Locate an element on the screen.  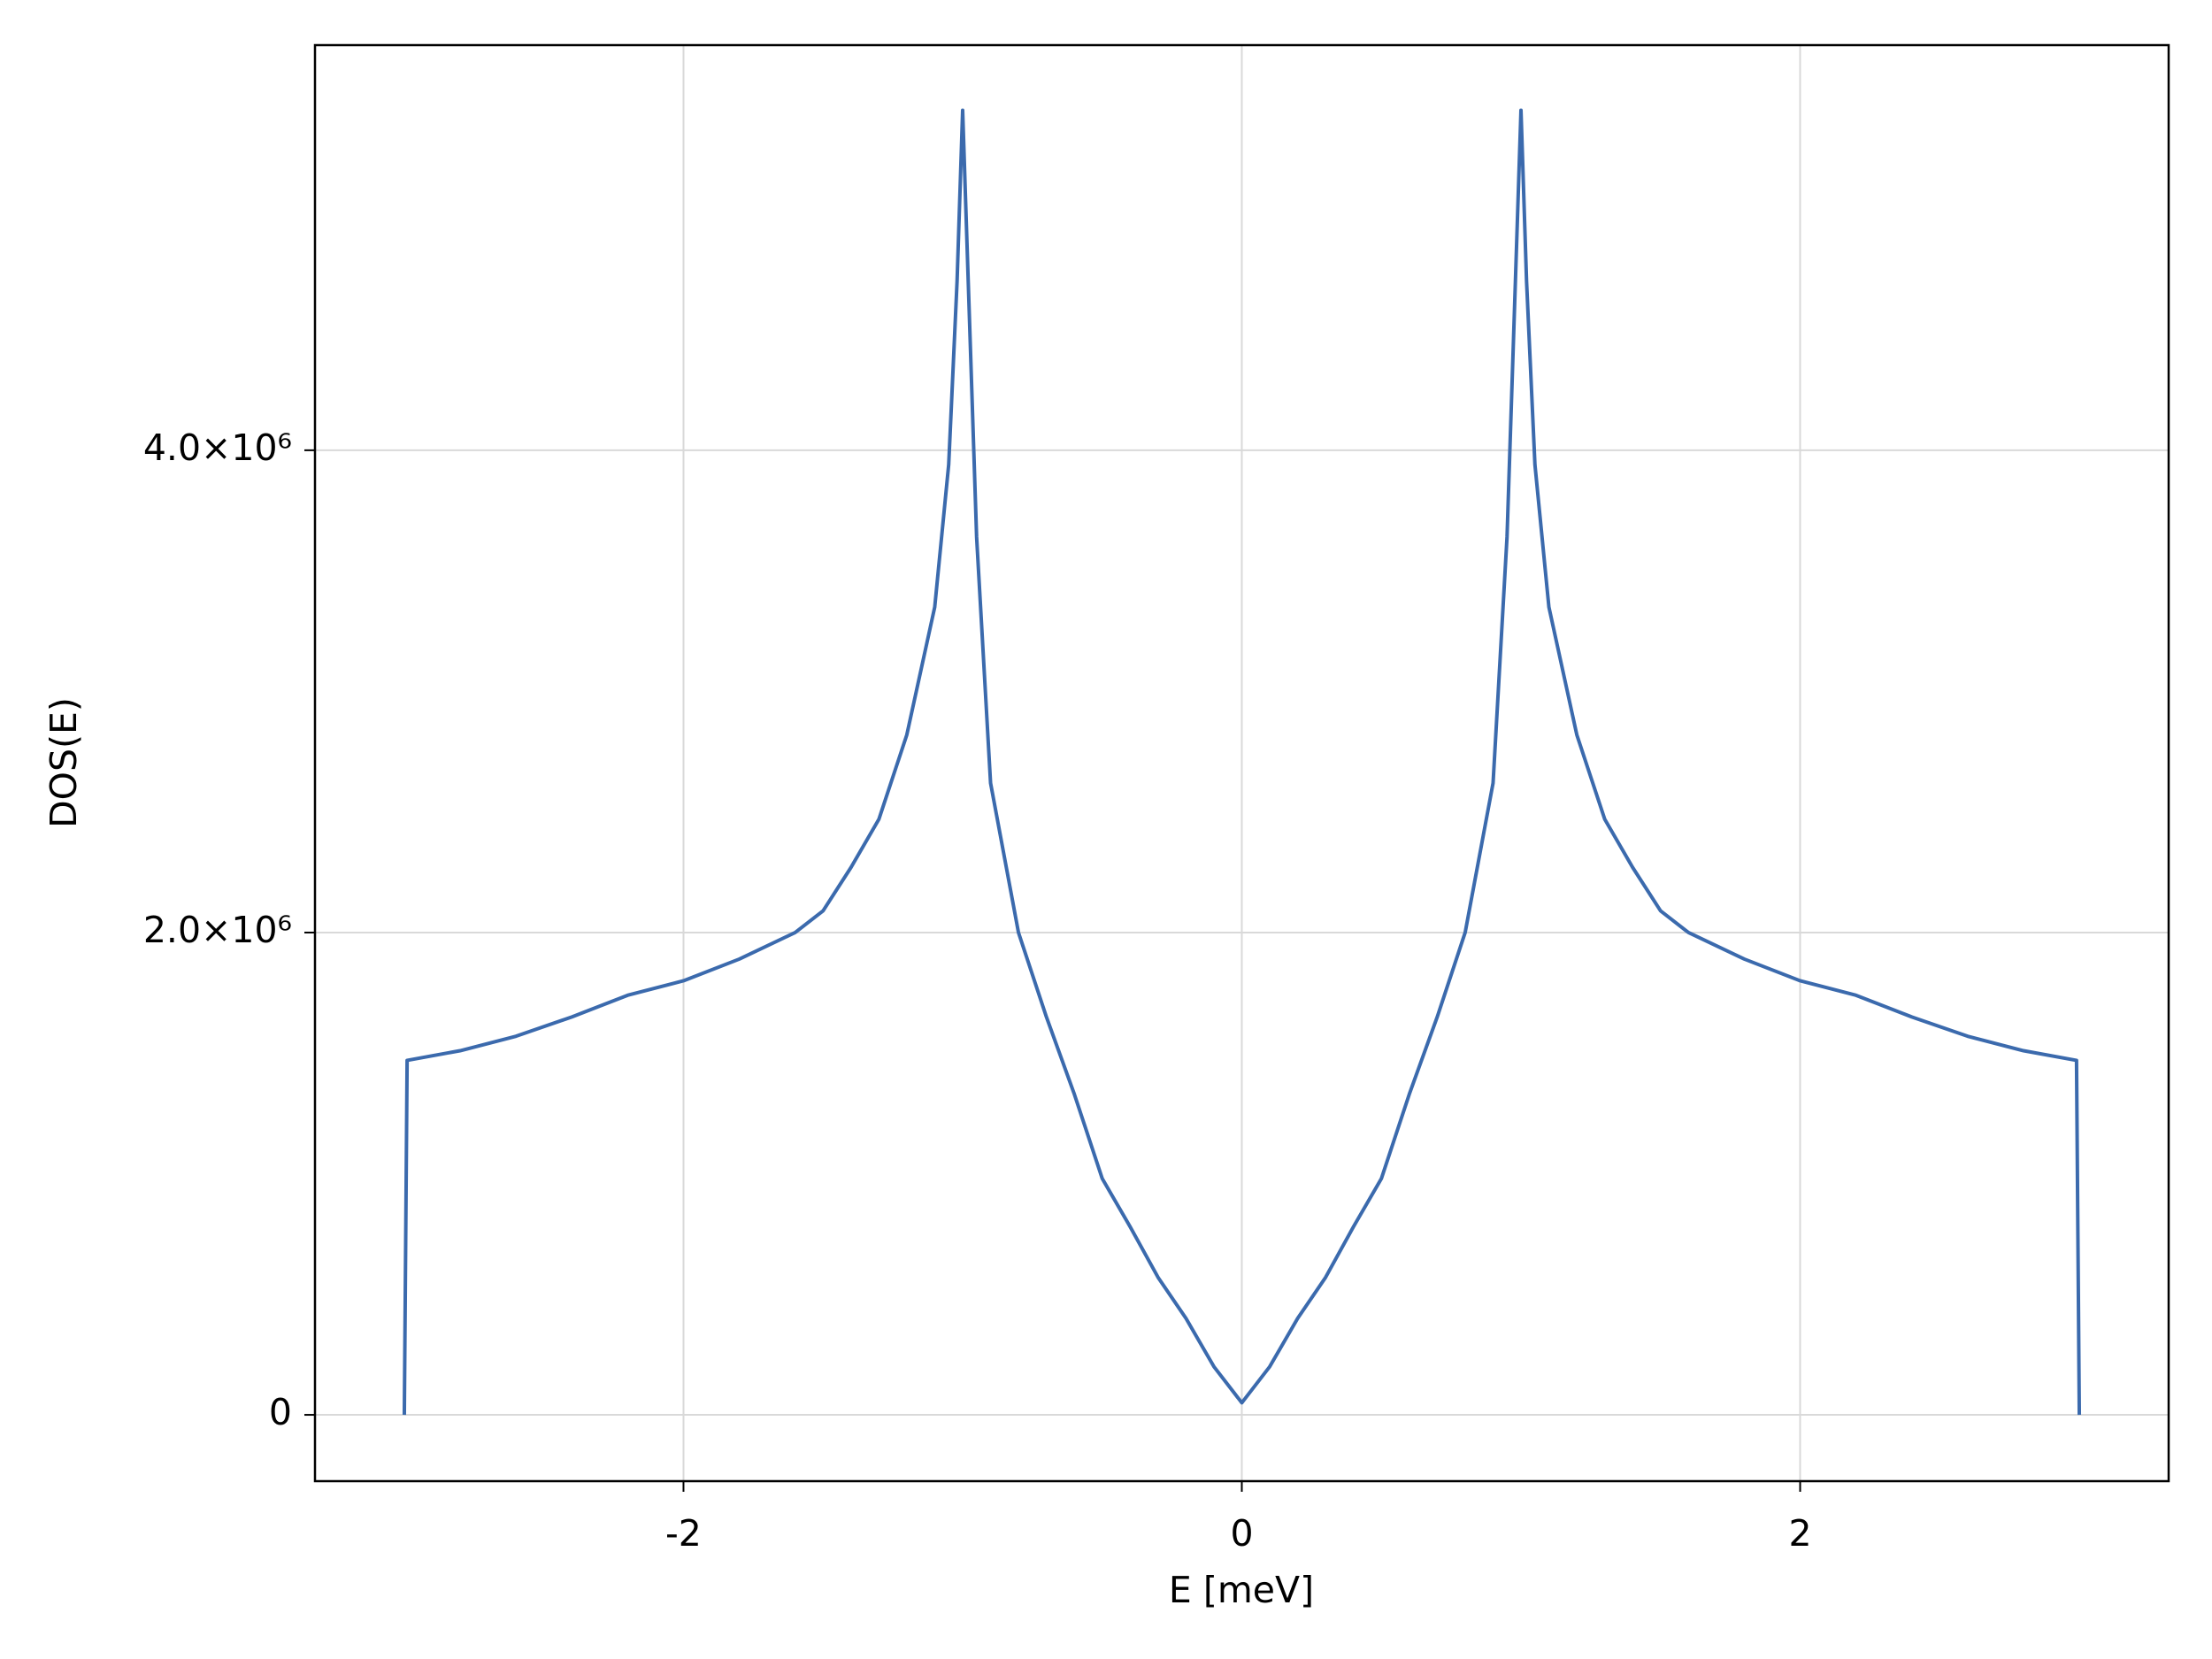
y-tick-label: 4.0×10⁶ is located at coordinates (218, 448).